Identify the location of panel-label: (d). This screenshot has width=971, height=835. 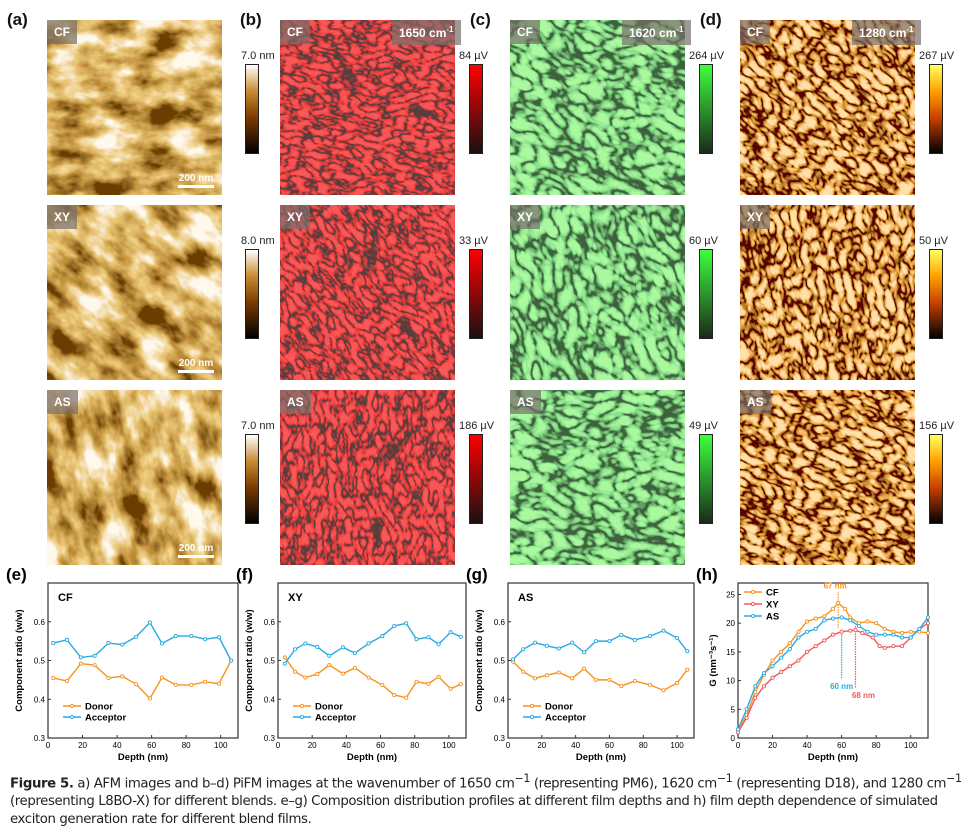
(711, 19).